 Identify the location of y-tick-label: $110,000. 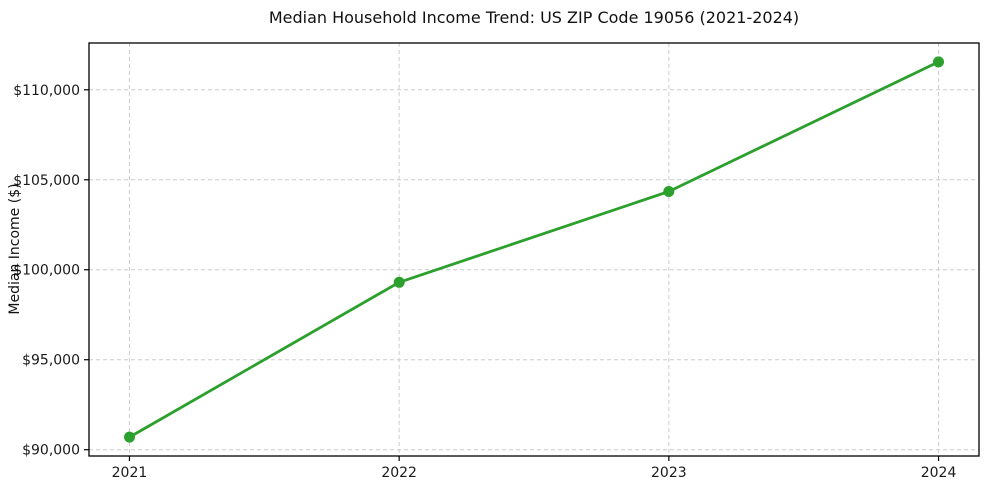
(46, 91).